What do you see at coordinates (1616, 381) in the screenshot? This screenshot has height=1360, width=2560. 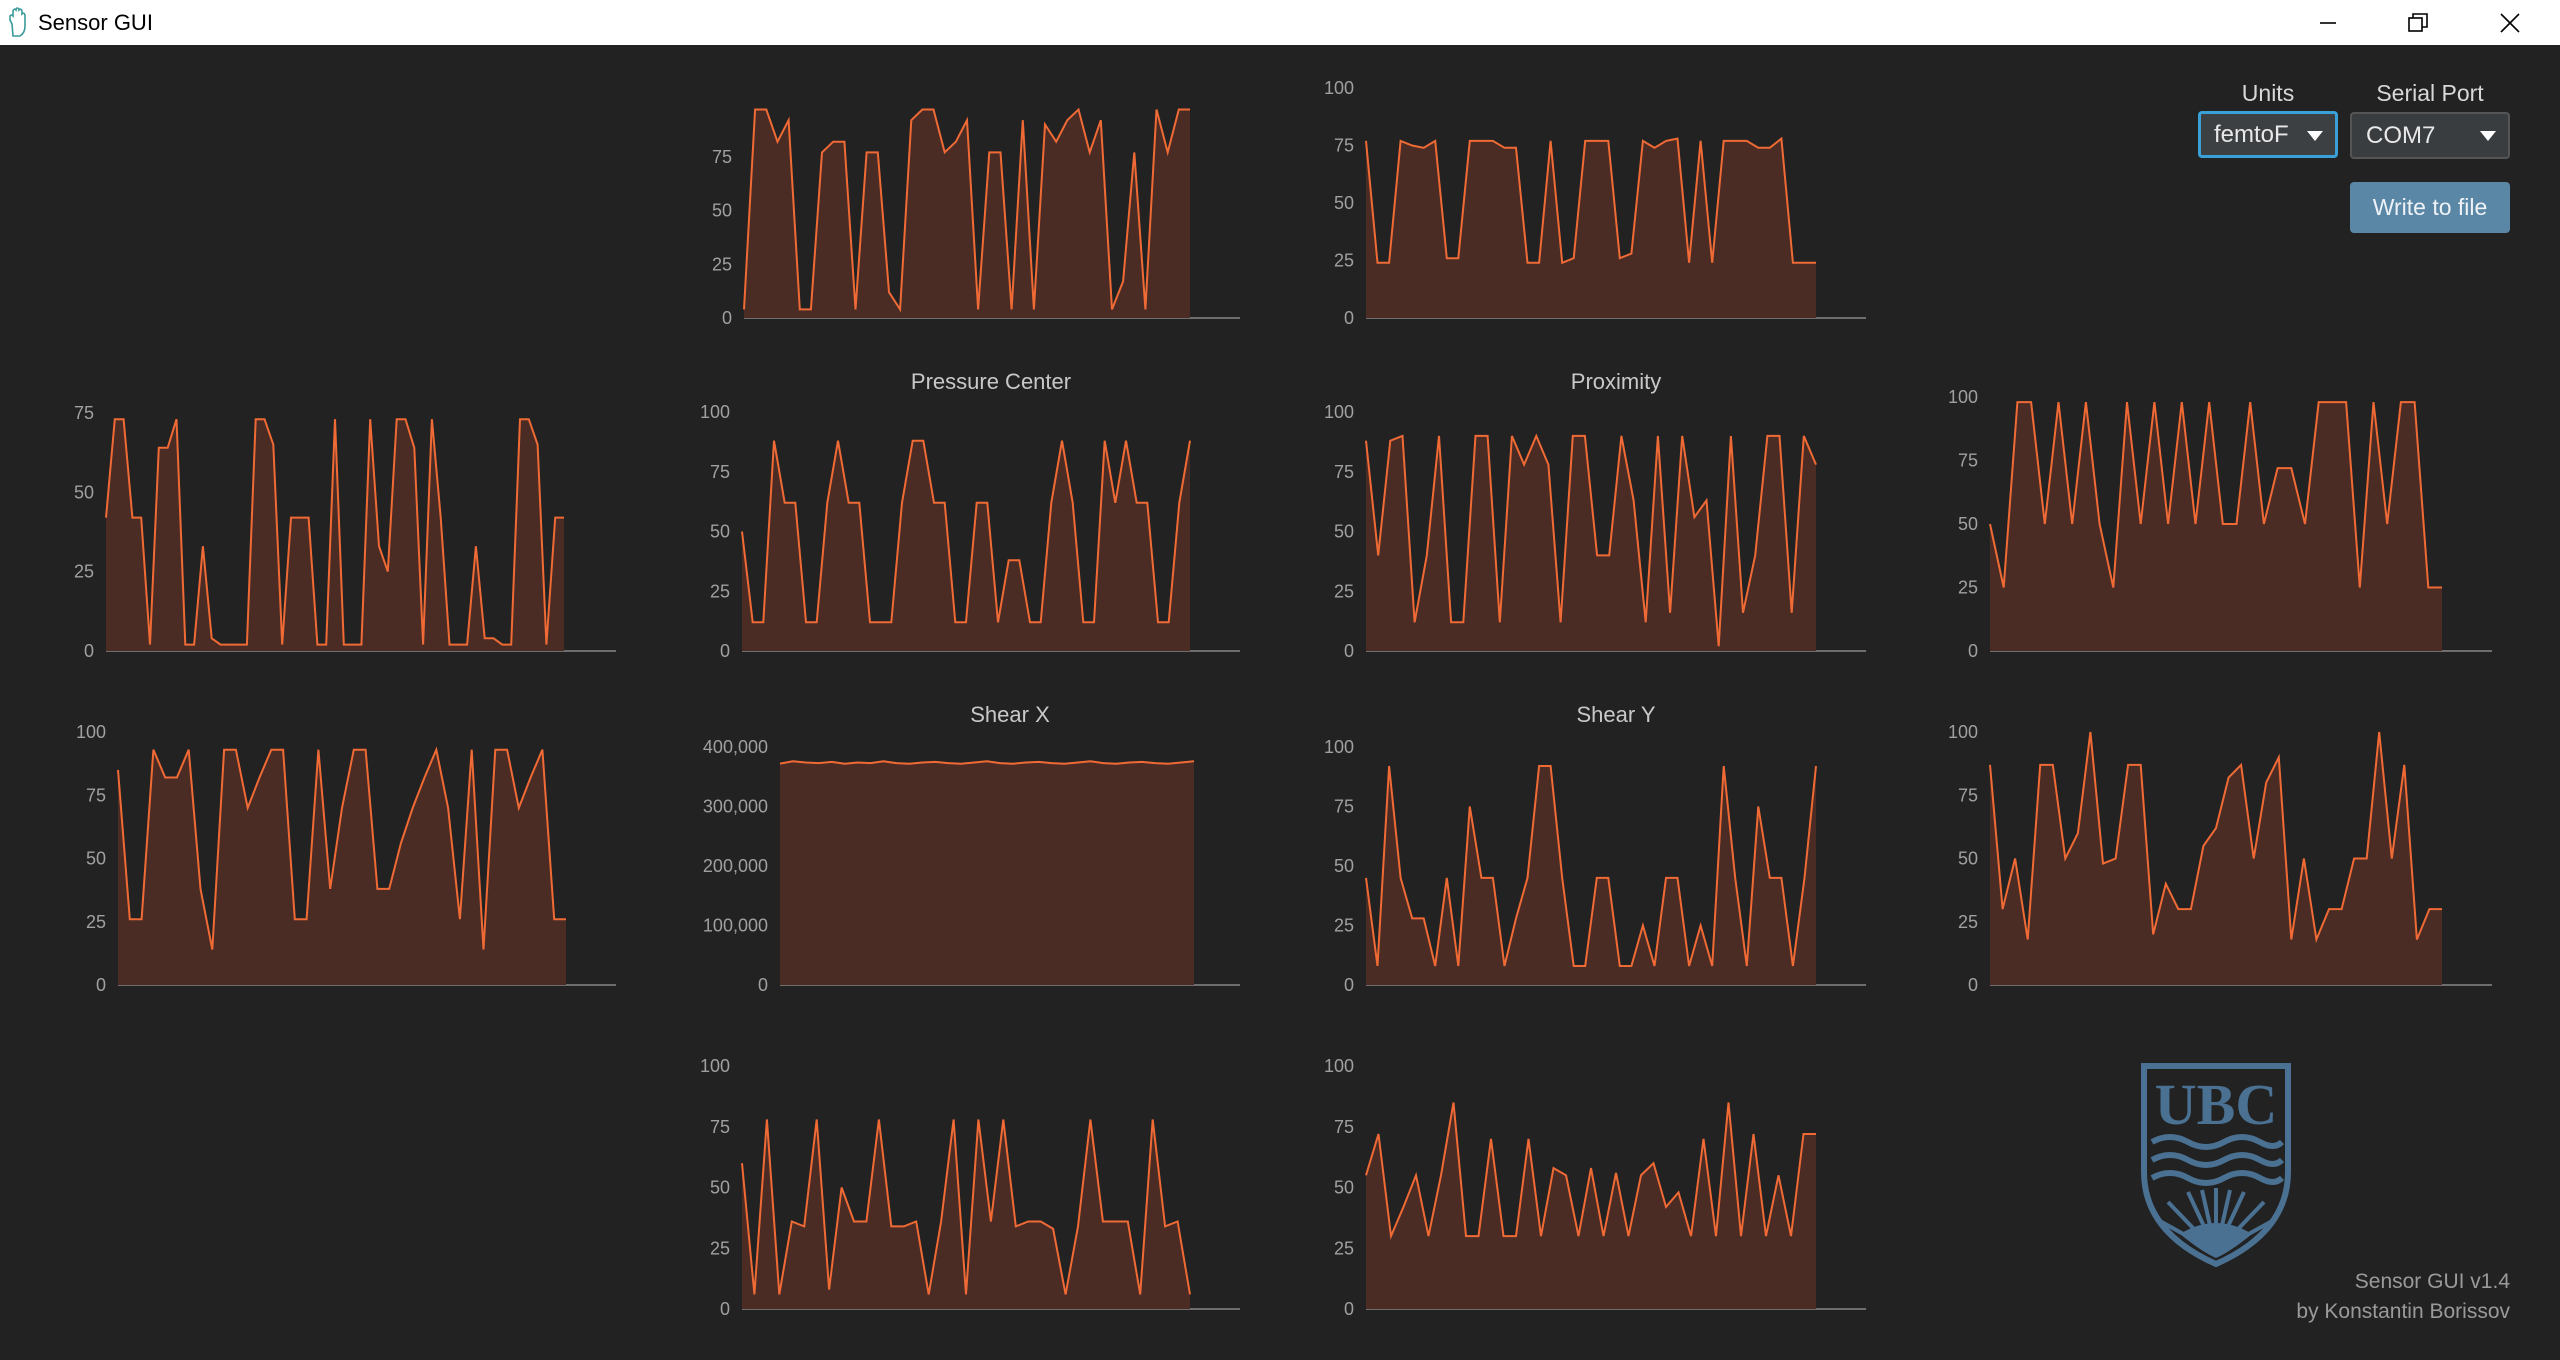 I see `chart-title: Proximity` at bounding box center [1616, 381].